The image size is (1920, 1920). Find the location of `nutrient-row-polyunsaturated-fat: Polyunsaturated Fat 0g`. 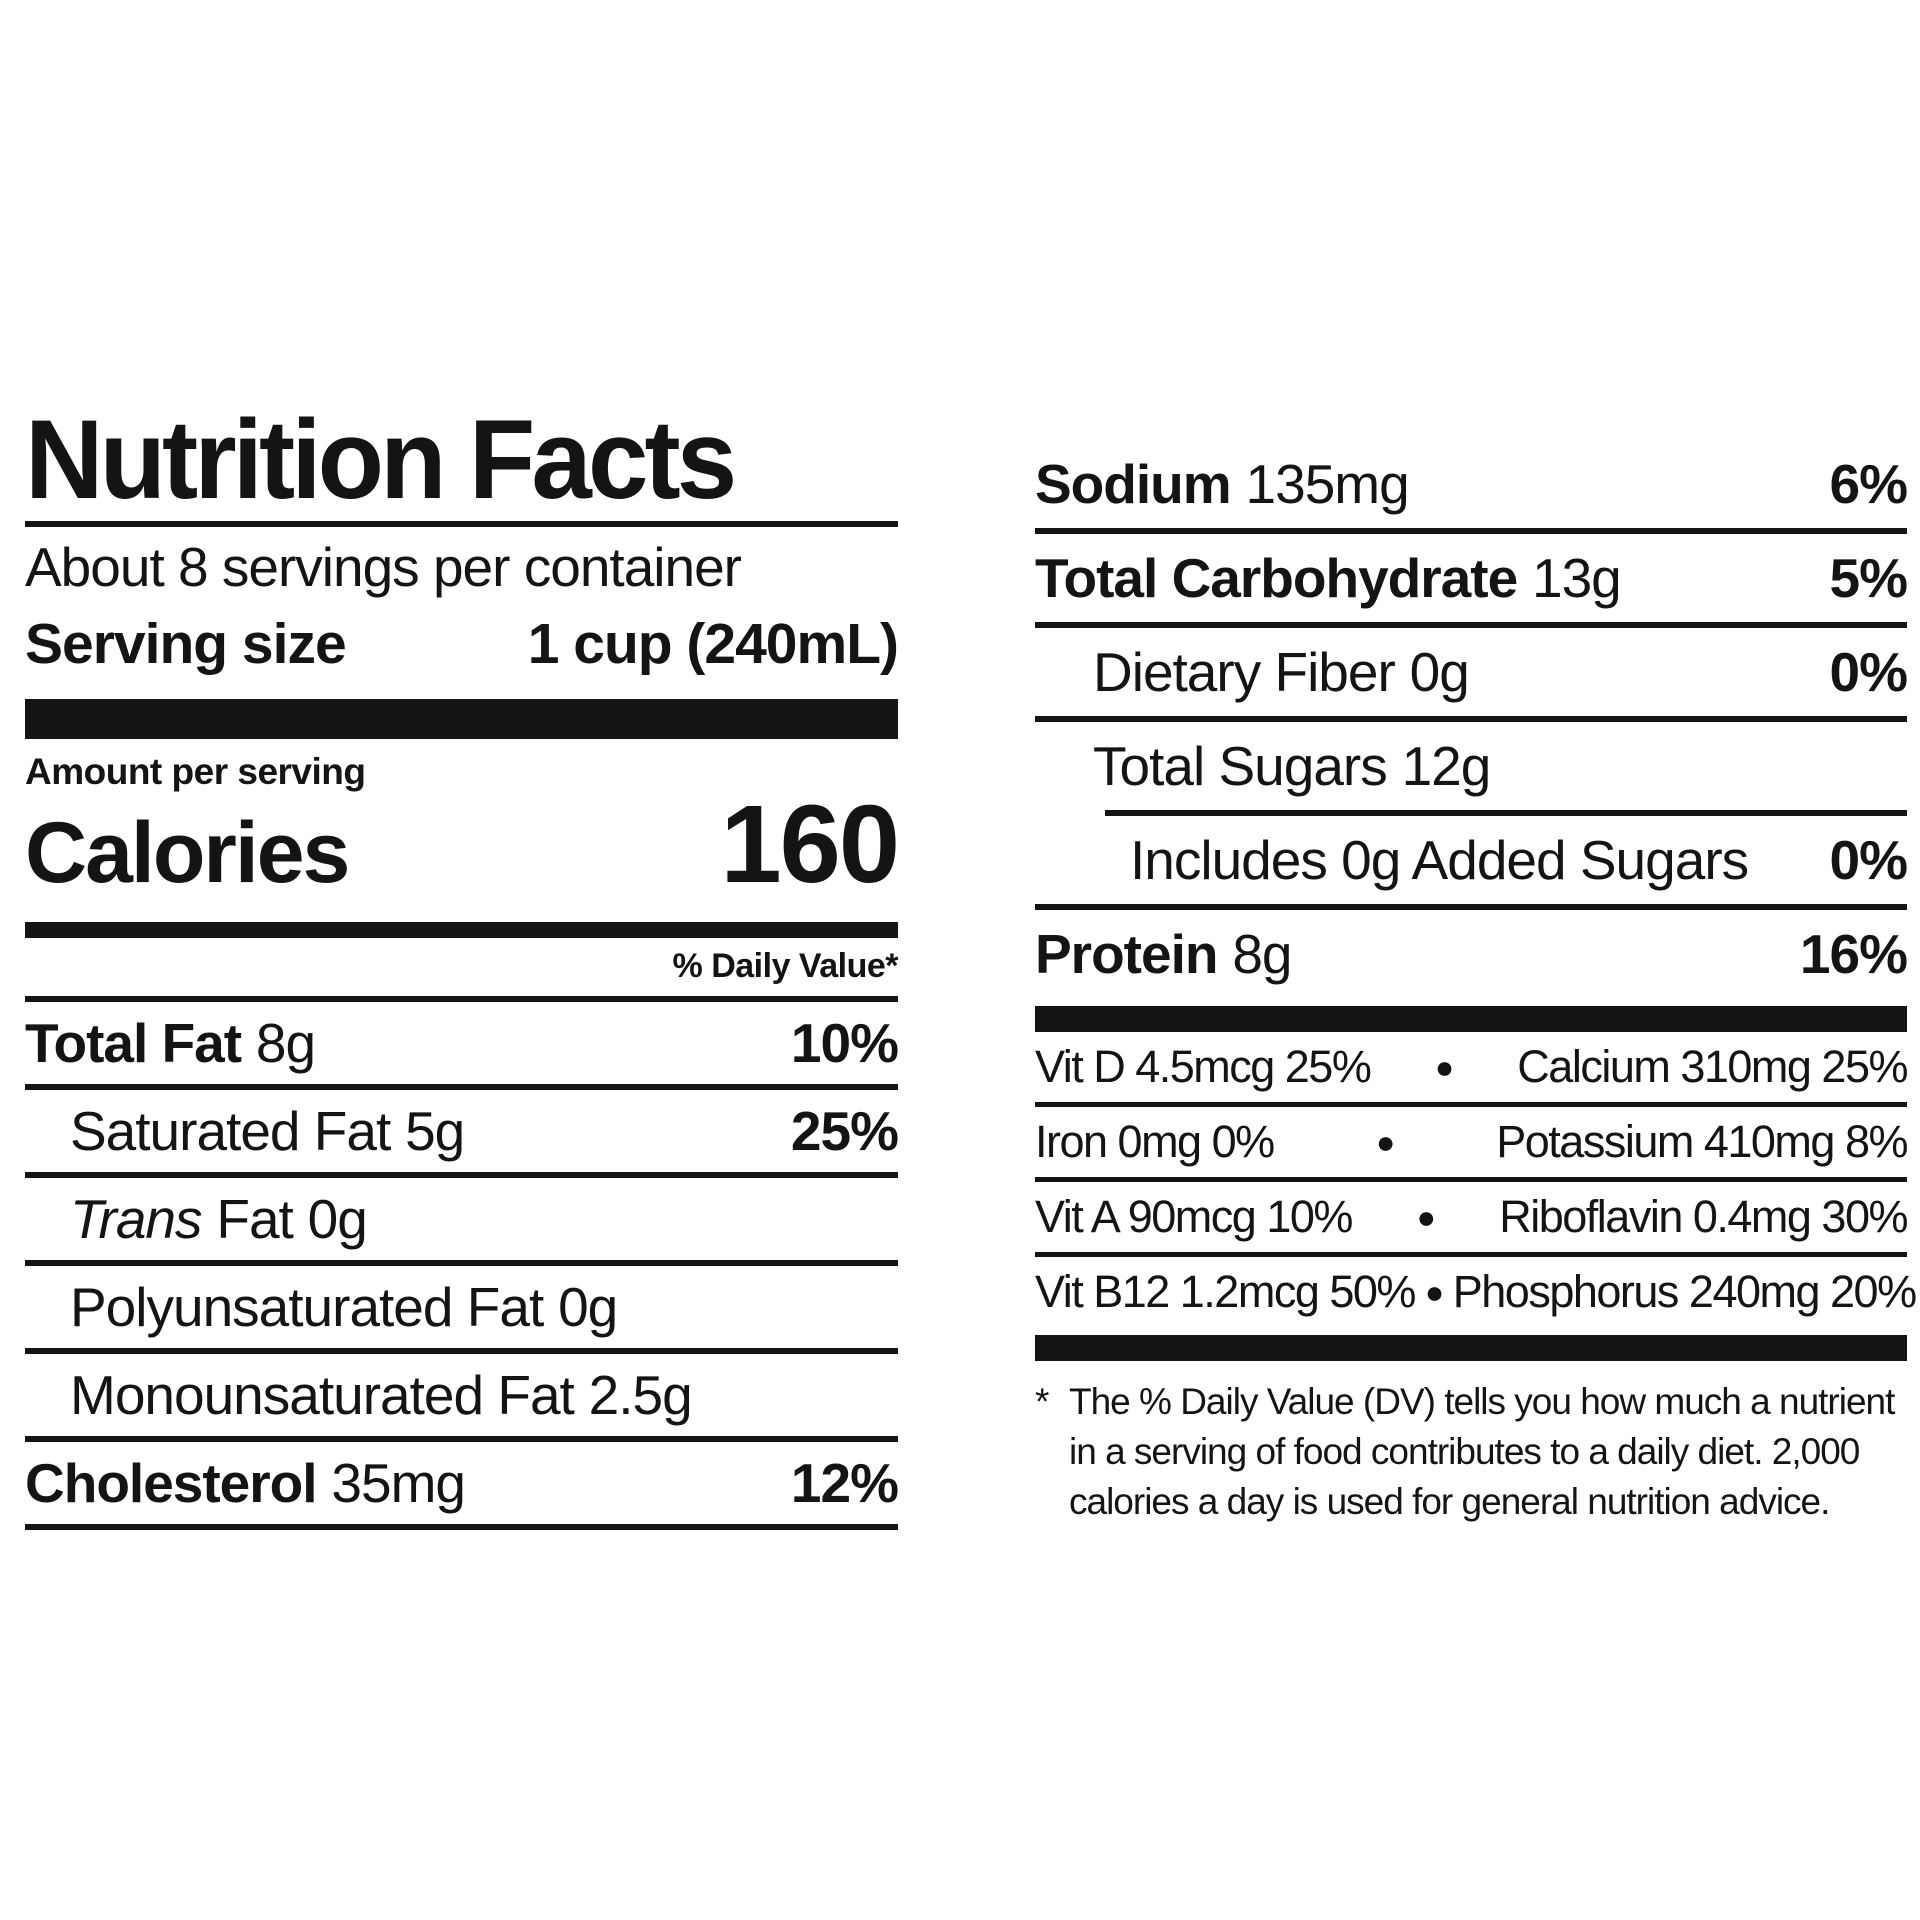

nutrient-row-polyunsaturated-fat: Polyunsaturated Fat 0g is located at coordinates (461, 1310).